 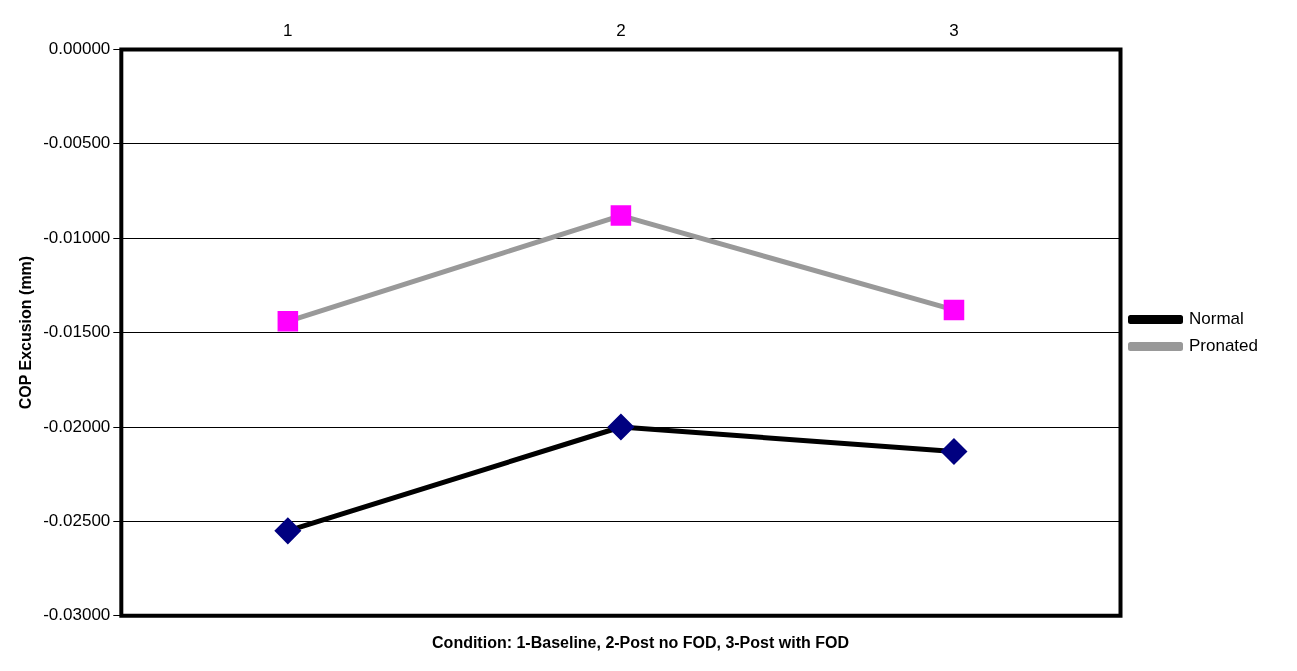 What do you see at coordinates (77, 615) in the screenshot?
I see `y-tick-label: -0.03000` at bounding box center [77, 615].